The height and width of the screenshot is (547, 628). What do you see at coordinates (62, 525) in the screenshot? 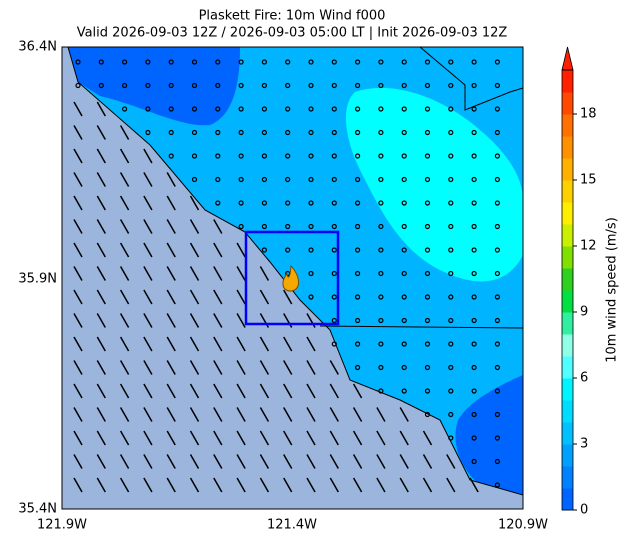
I see `lon-label: 121.9W` at bounding box center [62, 525].